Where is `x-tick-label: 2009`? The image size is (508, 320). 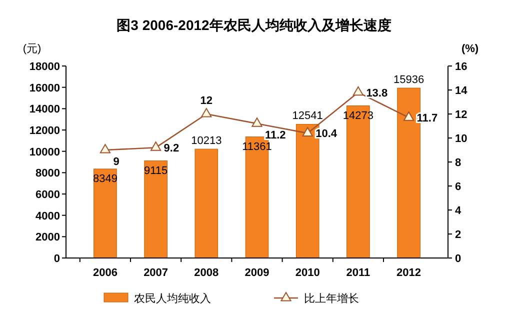
x-tick-label: 2009 is located at coordinates (257, 273).